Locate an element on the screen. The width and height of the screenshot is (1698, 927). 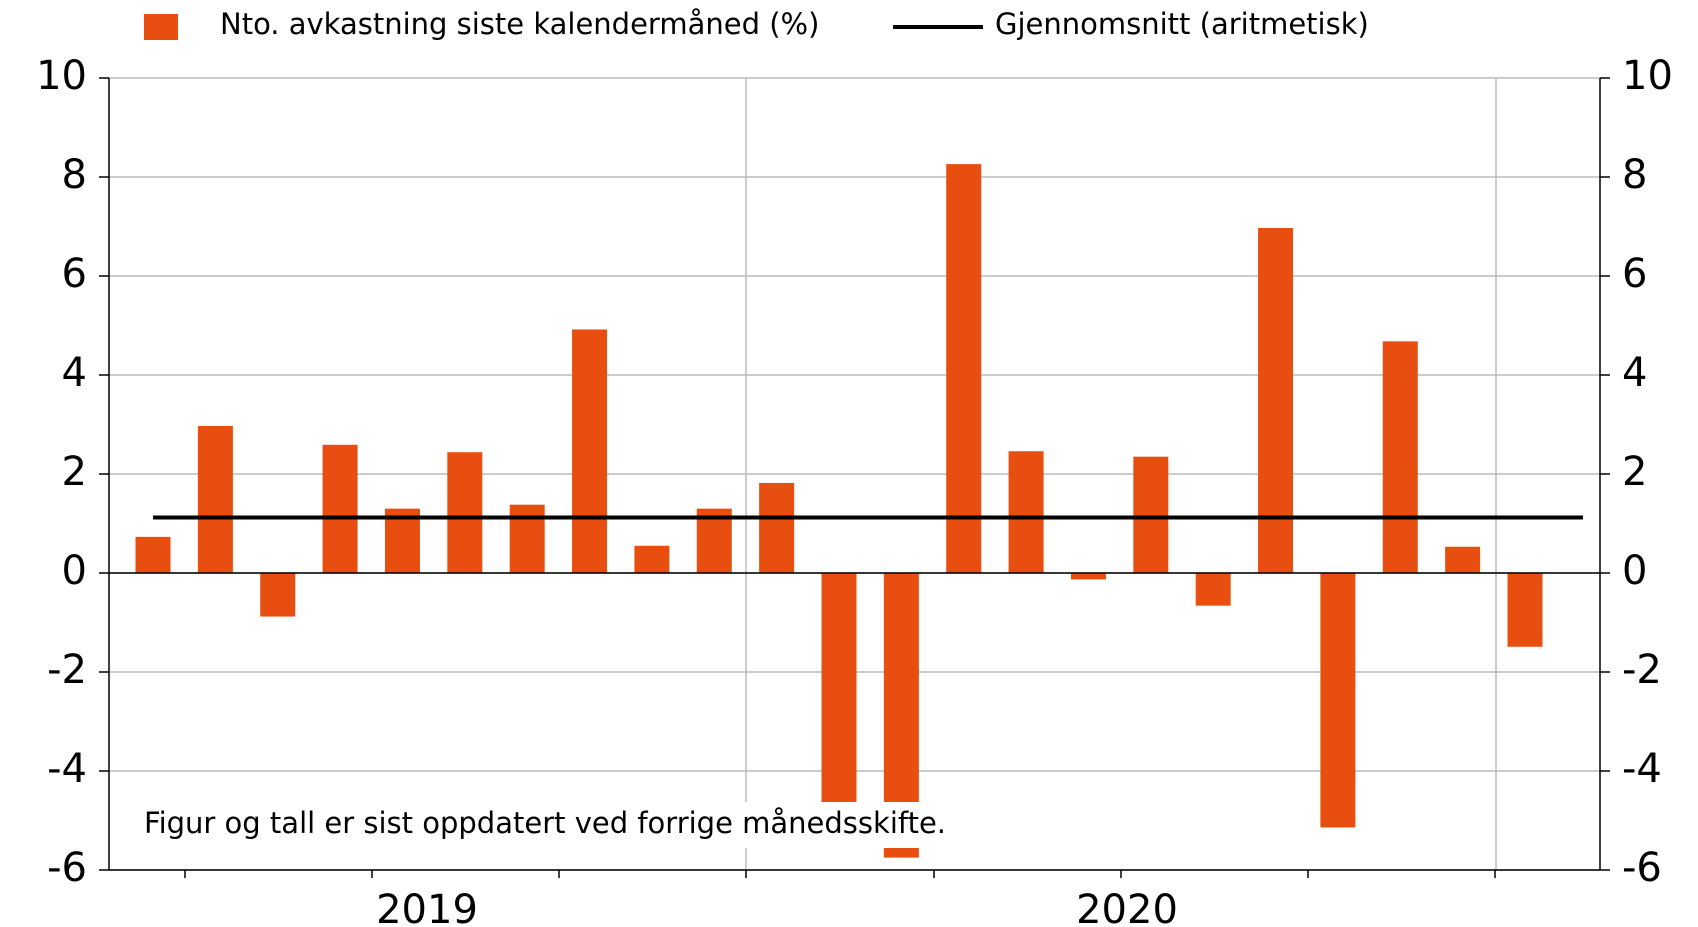
y-tick-label: -4 is located at coordinates (67, 769).